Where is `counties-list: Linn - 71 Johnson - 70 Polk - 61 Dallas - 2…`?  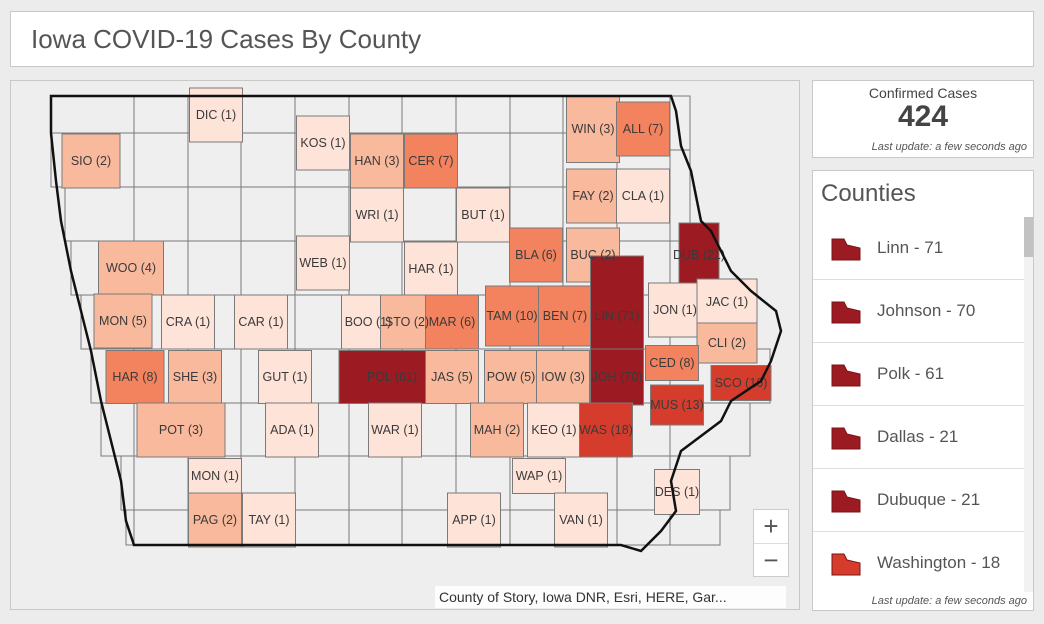 counties-list: Linn - 71 Johnson - 70 Polk - 61 Dallas - 2… is located at coordinates (919, 404).